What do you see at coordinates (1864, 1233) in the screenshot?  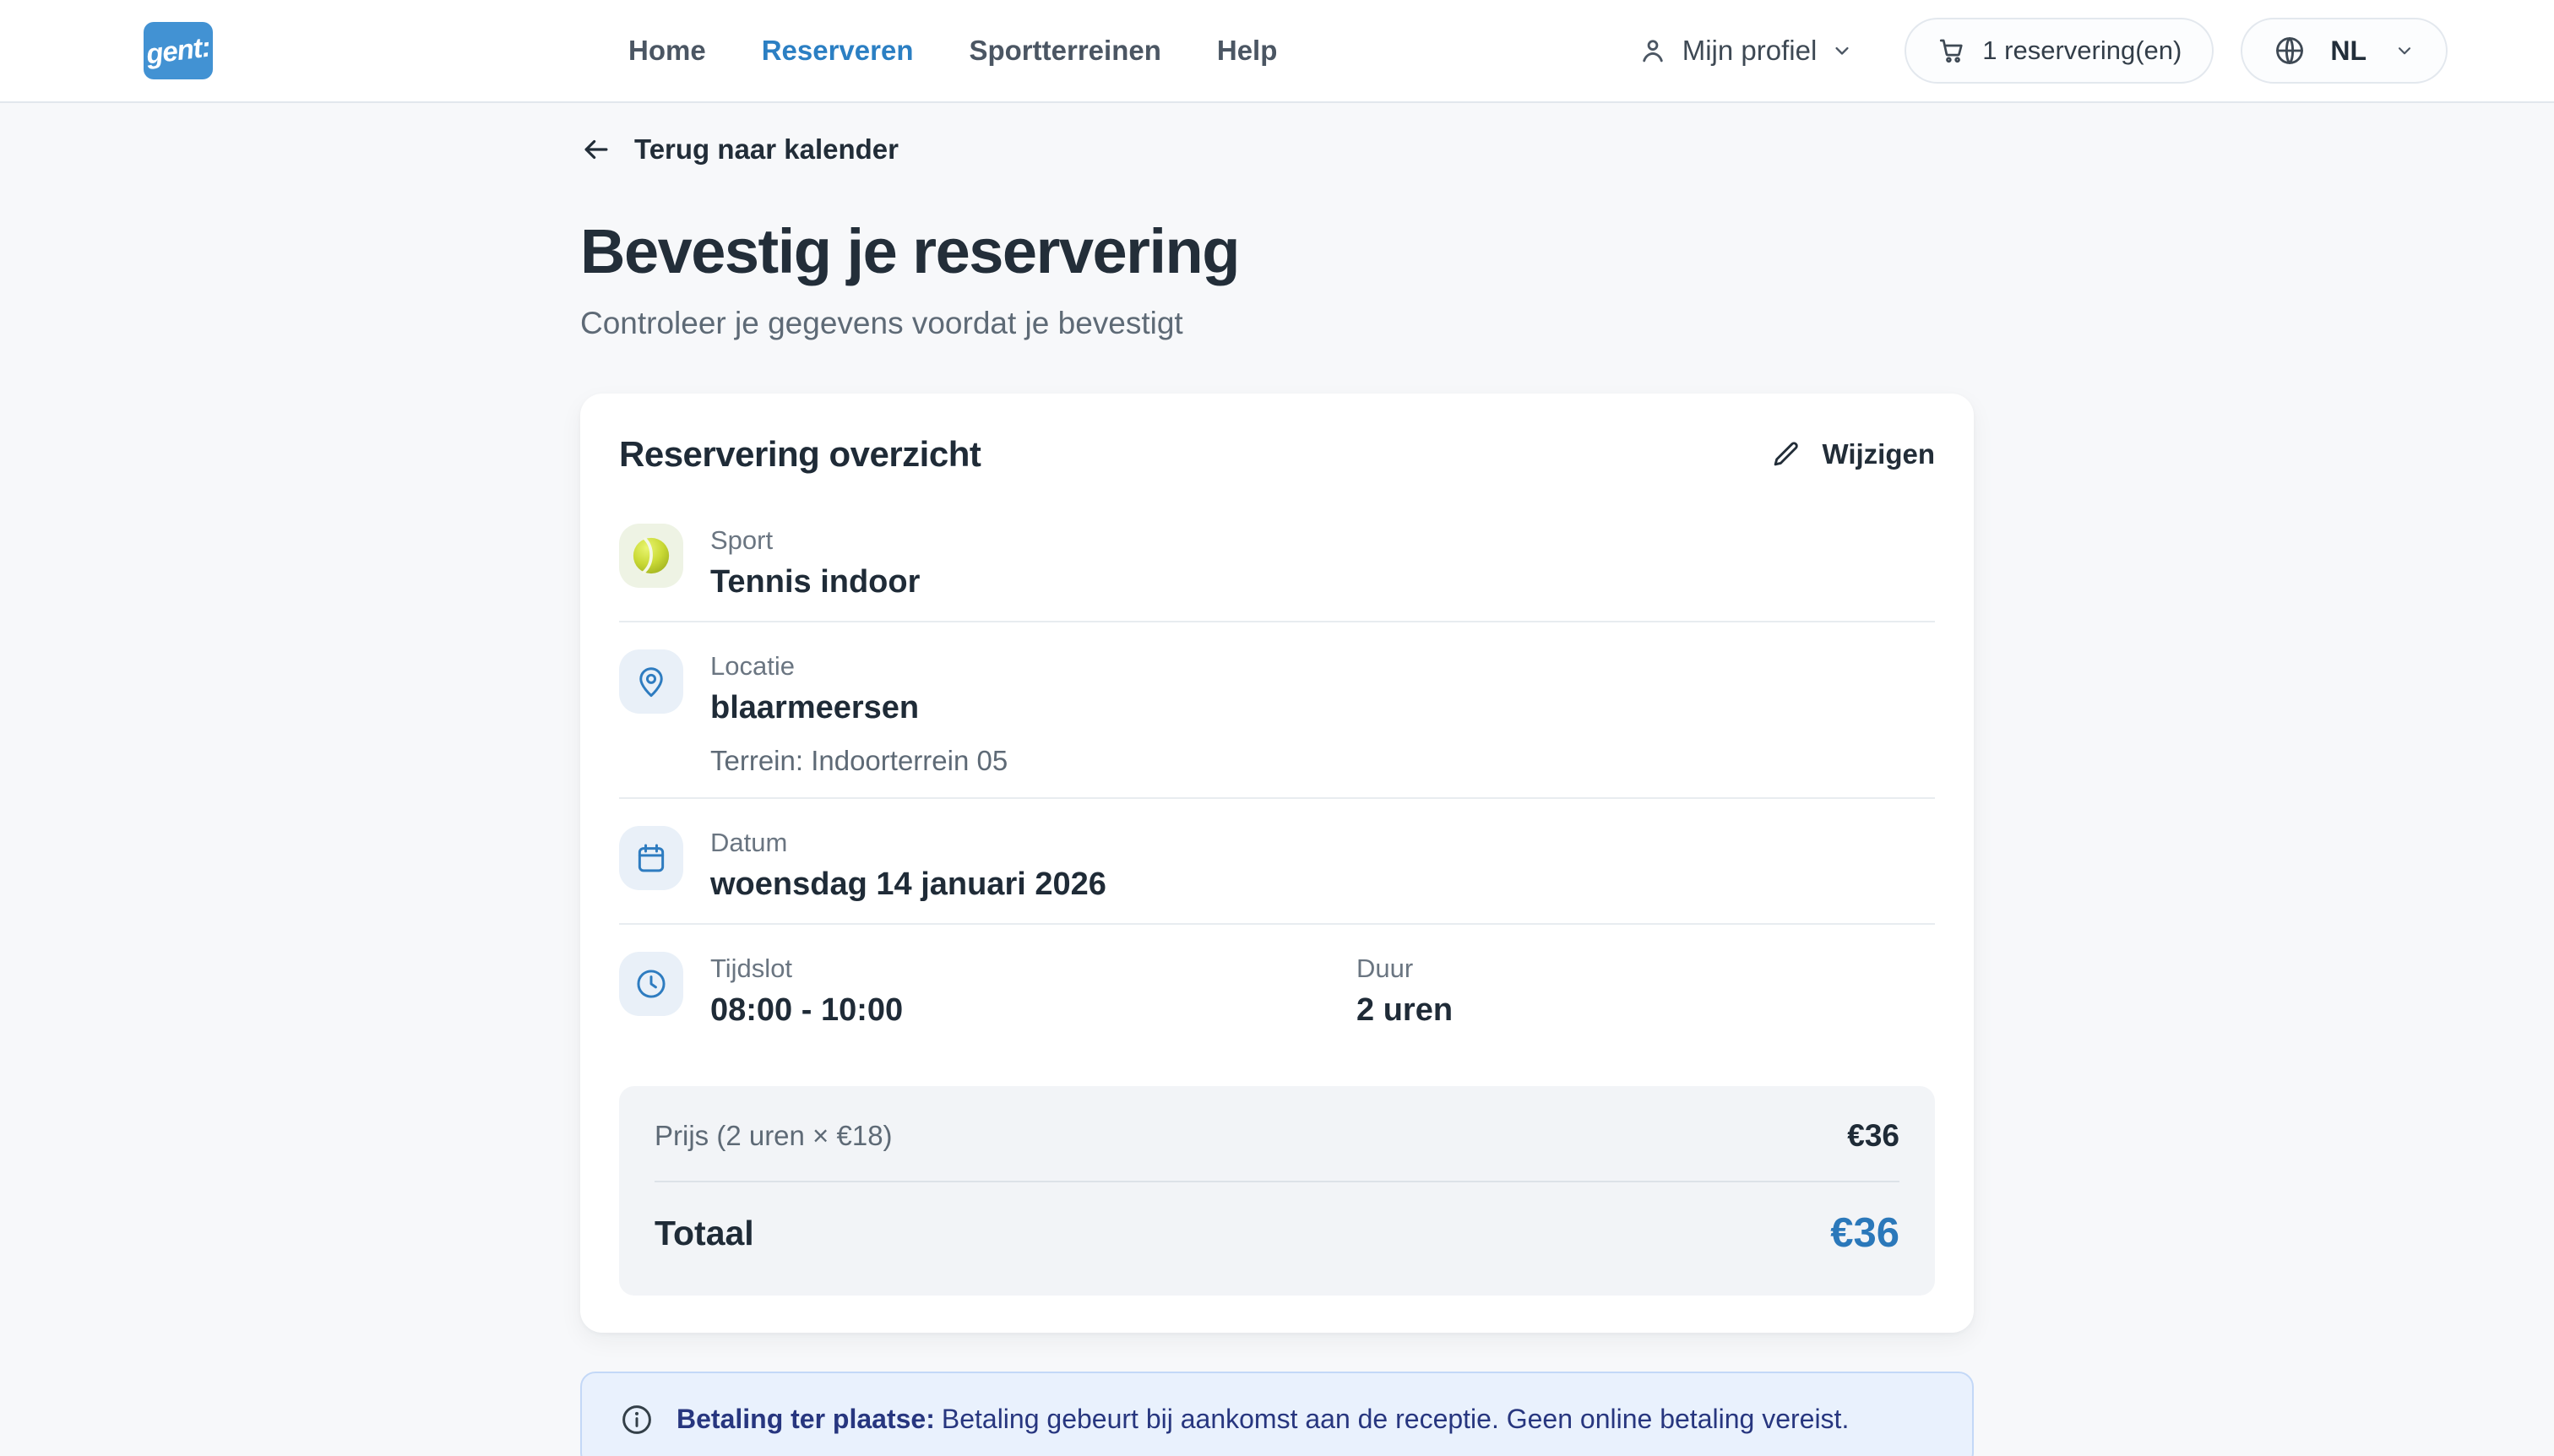 I see `total-value: €36` at bounding box center [1864, 1233].